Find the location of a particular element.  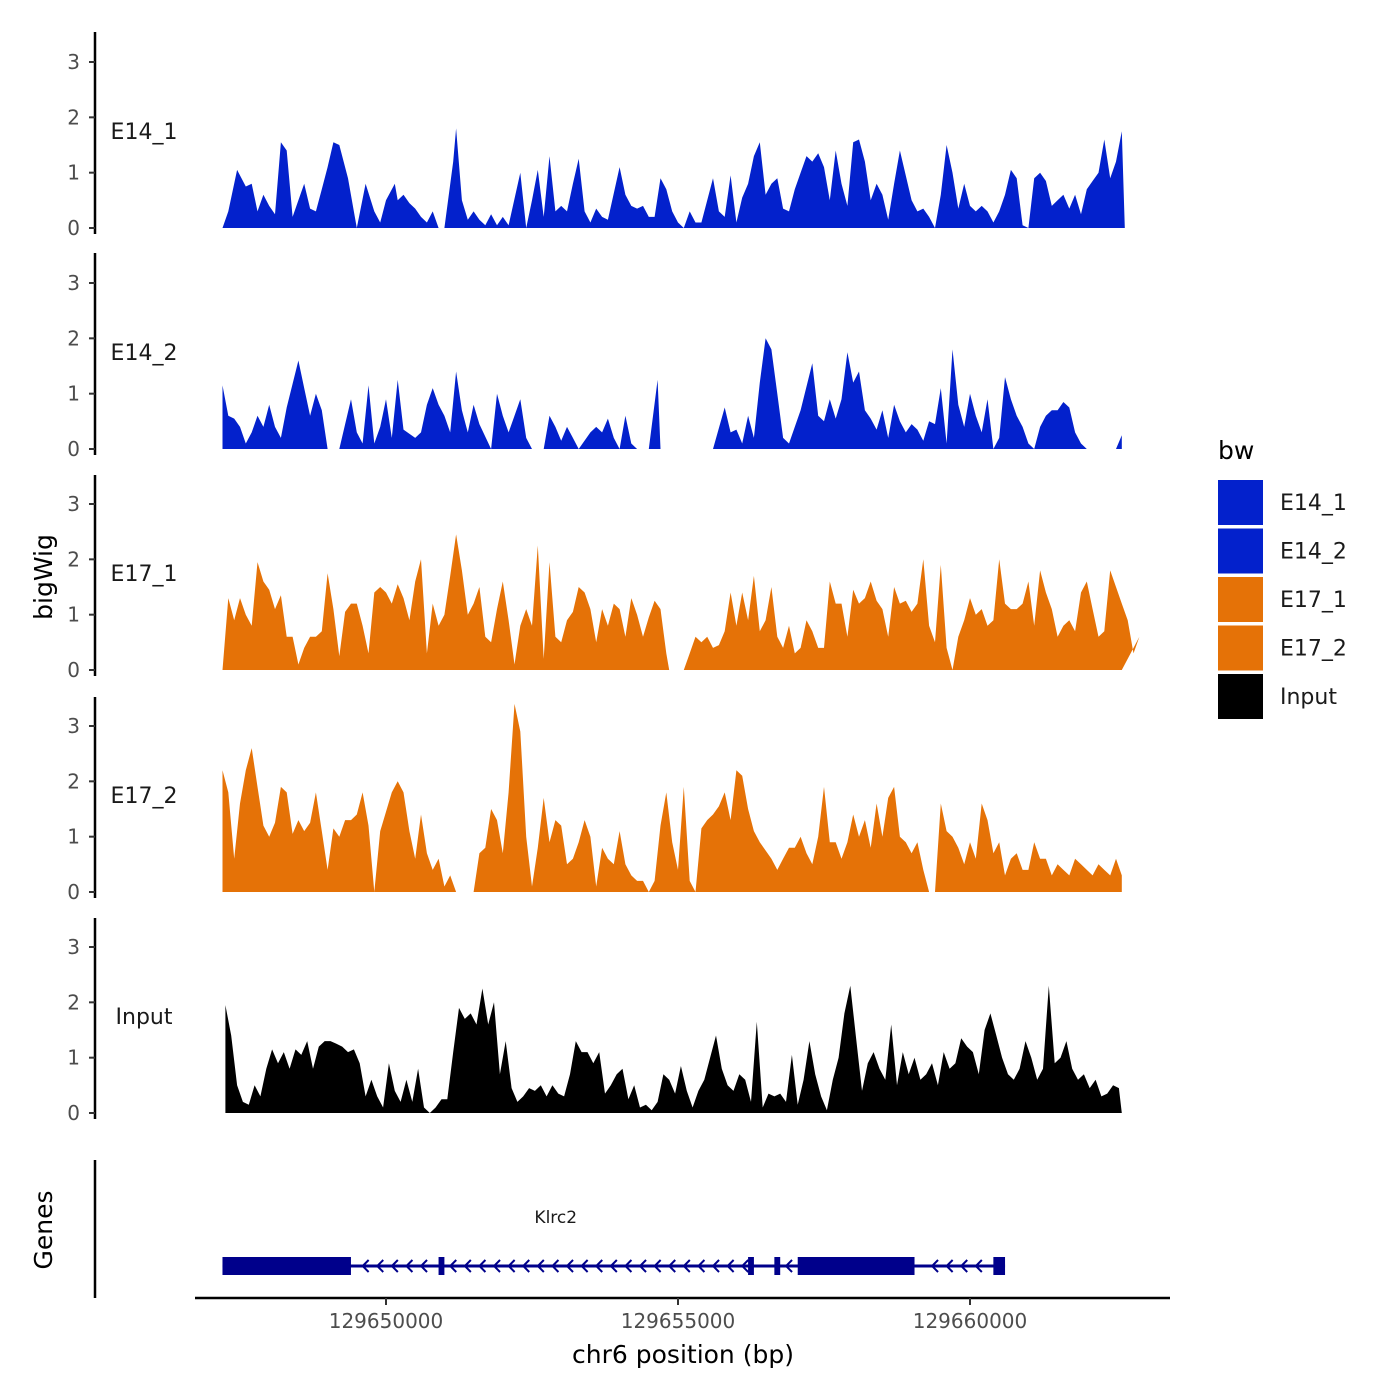

legend-swatch-input is located at coordinates (1240, 696).